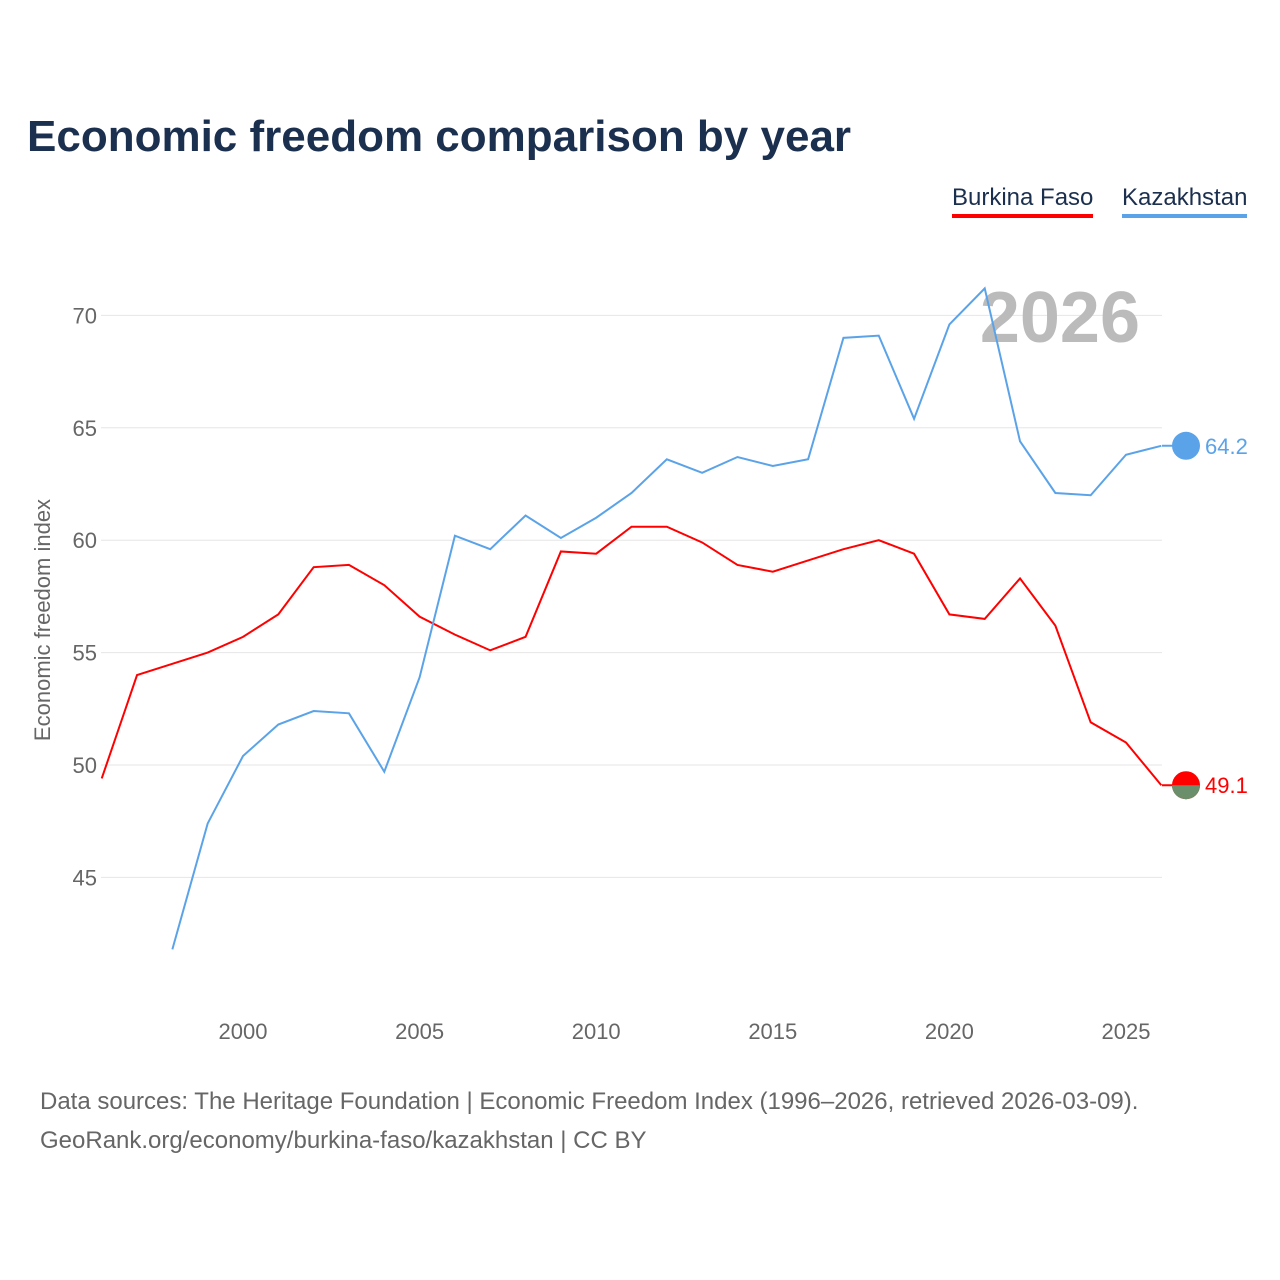 This screenshot has height=1280, width=1280. Describe the element at coordinates (439, 136) in the screenshot. I see `chart-title: Economic freedom comparison by year` at that location.